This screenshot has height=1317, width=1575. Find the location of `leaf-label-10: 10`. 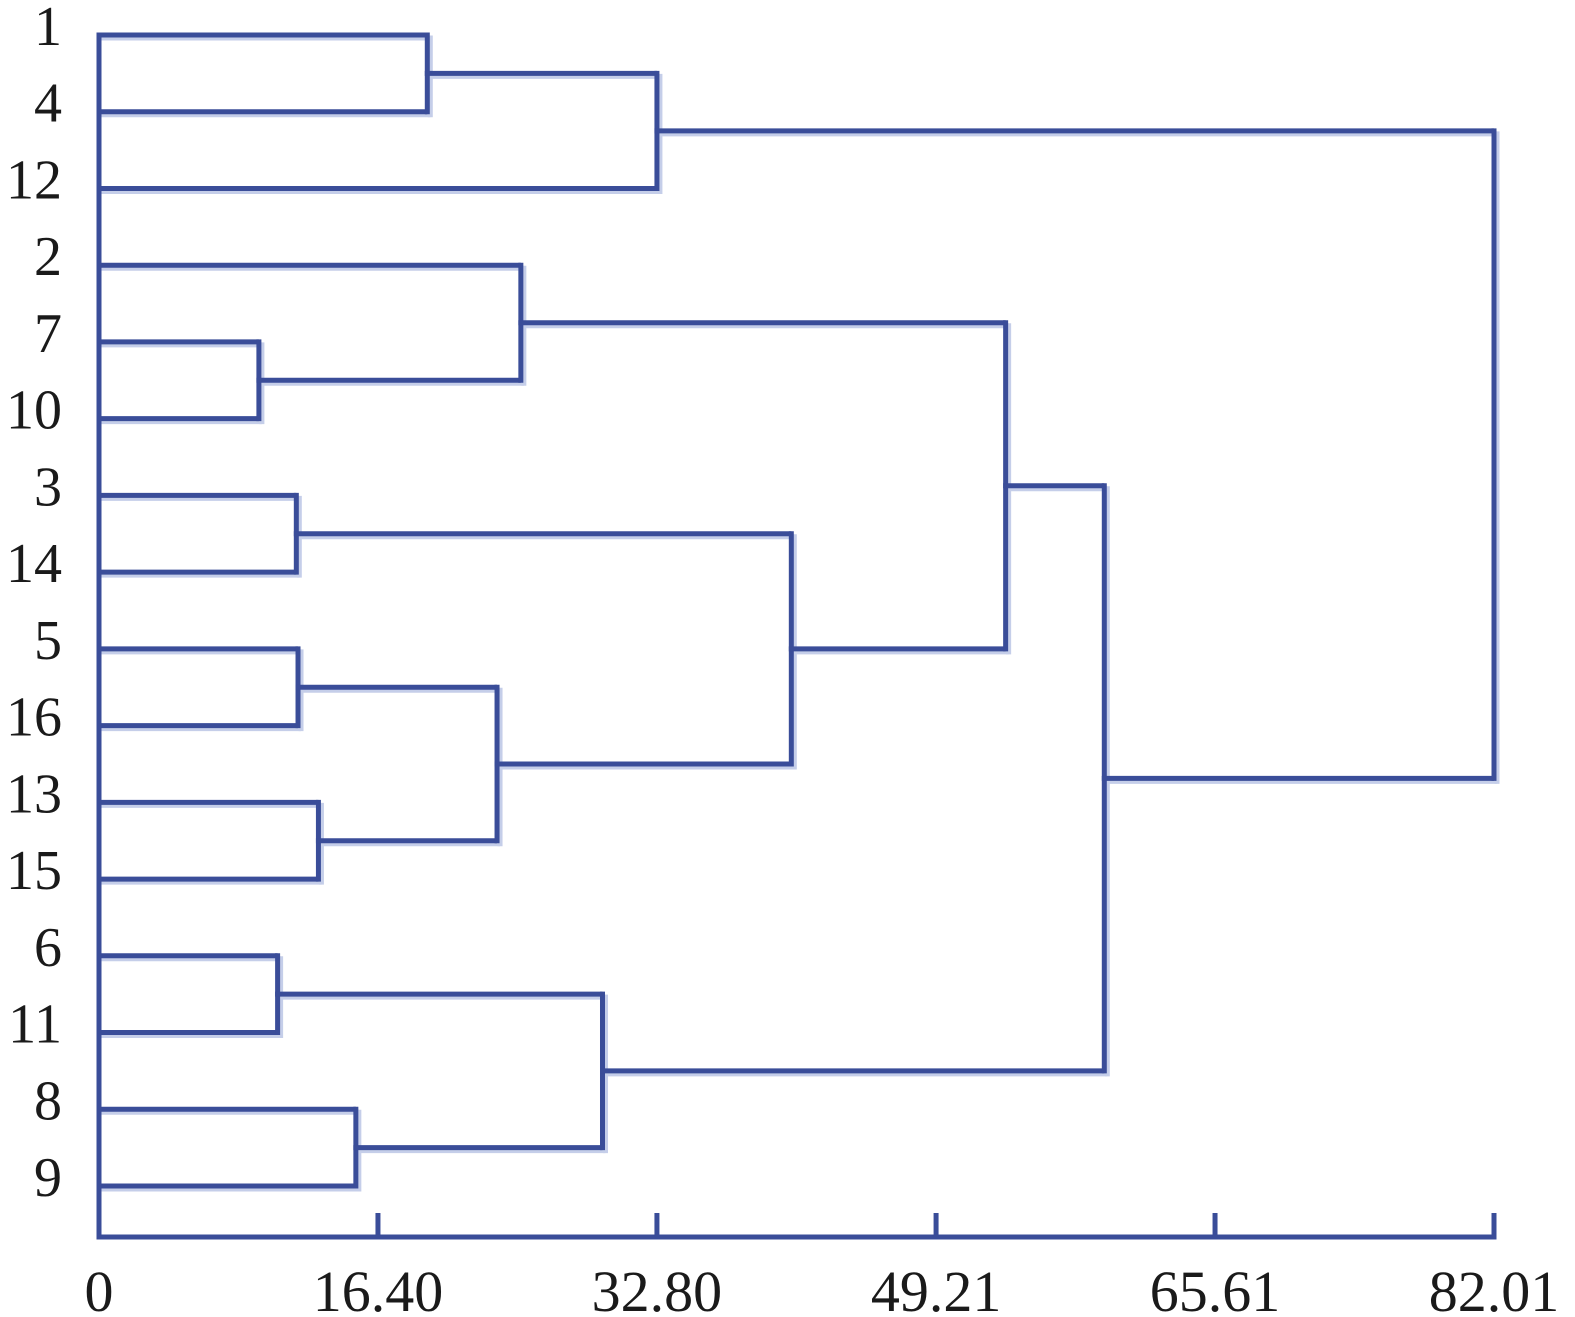

leaf-label-10: 10 is located at coordinates (34, 411).